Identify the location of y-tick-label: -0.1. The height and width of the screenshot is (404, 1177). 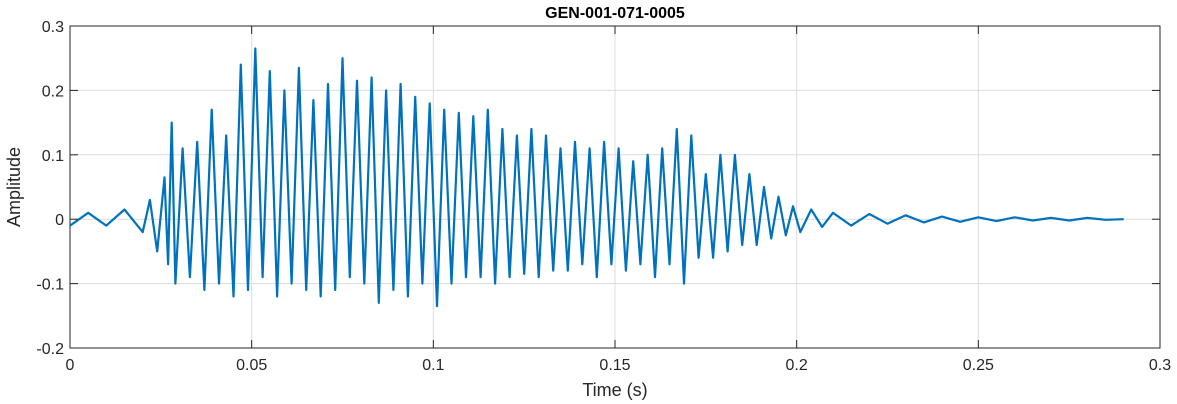
(50, 285).